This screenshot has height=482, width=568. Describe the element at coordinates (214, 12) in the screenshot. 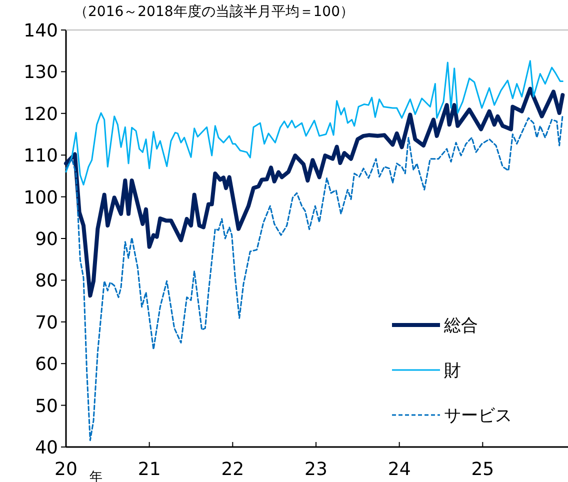

I see `title: （2016～2018年度の当該半月平均＝100）` at that location.